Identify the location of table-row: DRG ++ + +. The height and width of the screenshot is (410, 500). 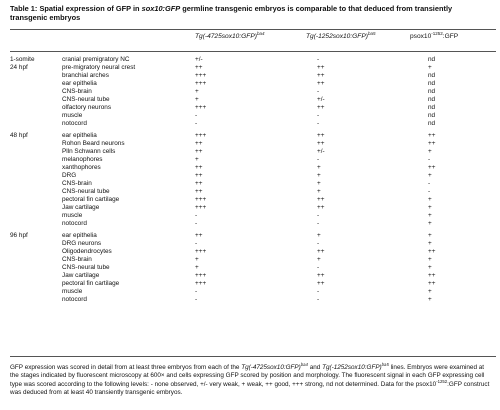
(253, 176).